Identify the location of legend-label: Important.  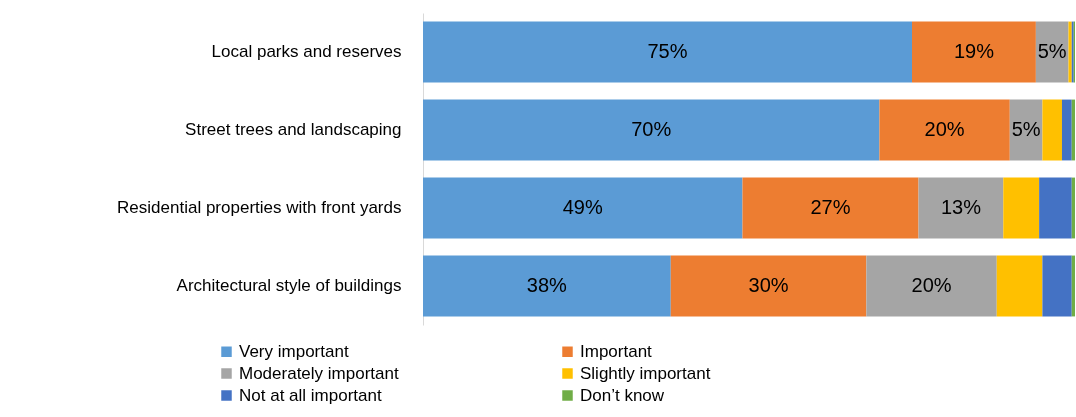
(616, 351).